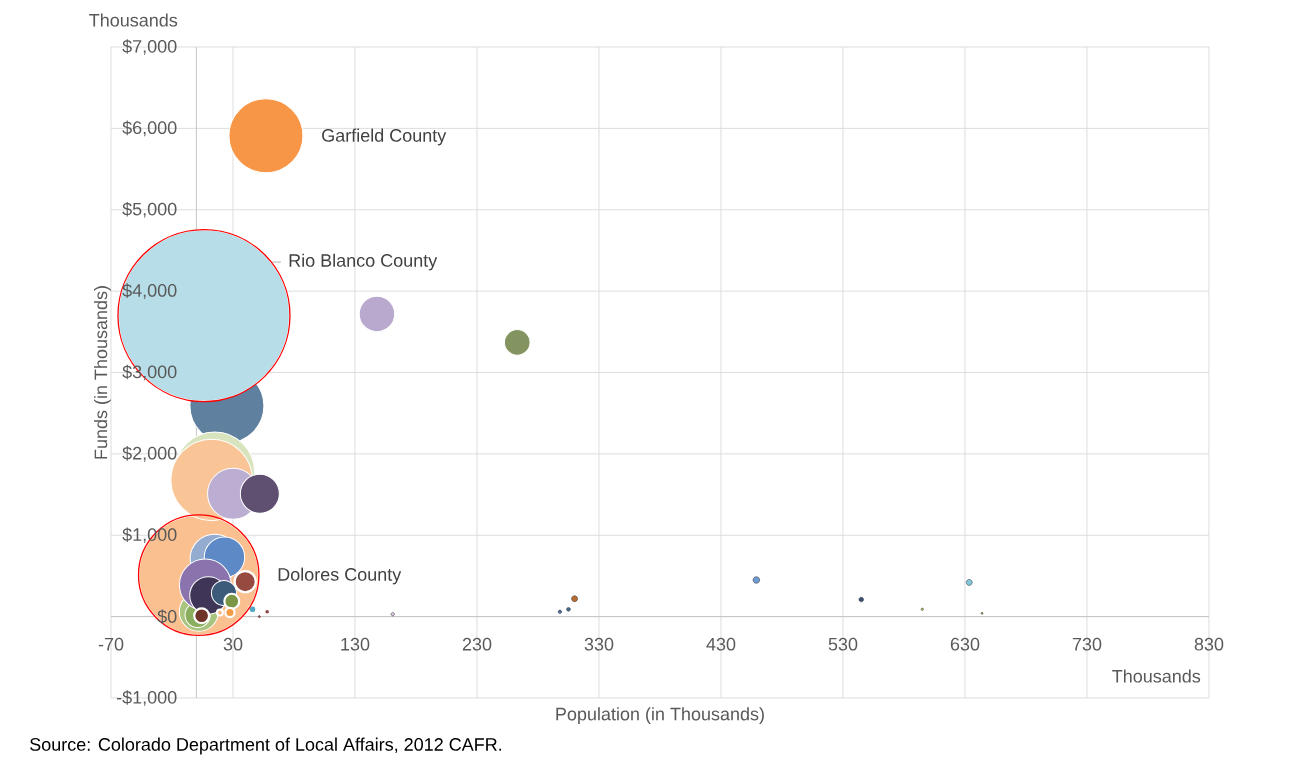 This screenshot has width=1292, height=764. What do you see at coordinates (146, 698) in the screenshot?
I see `y-tick-label: -$1,000` at bounding box center [146, 698].